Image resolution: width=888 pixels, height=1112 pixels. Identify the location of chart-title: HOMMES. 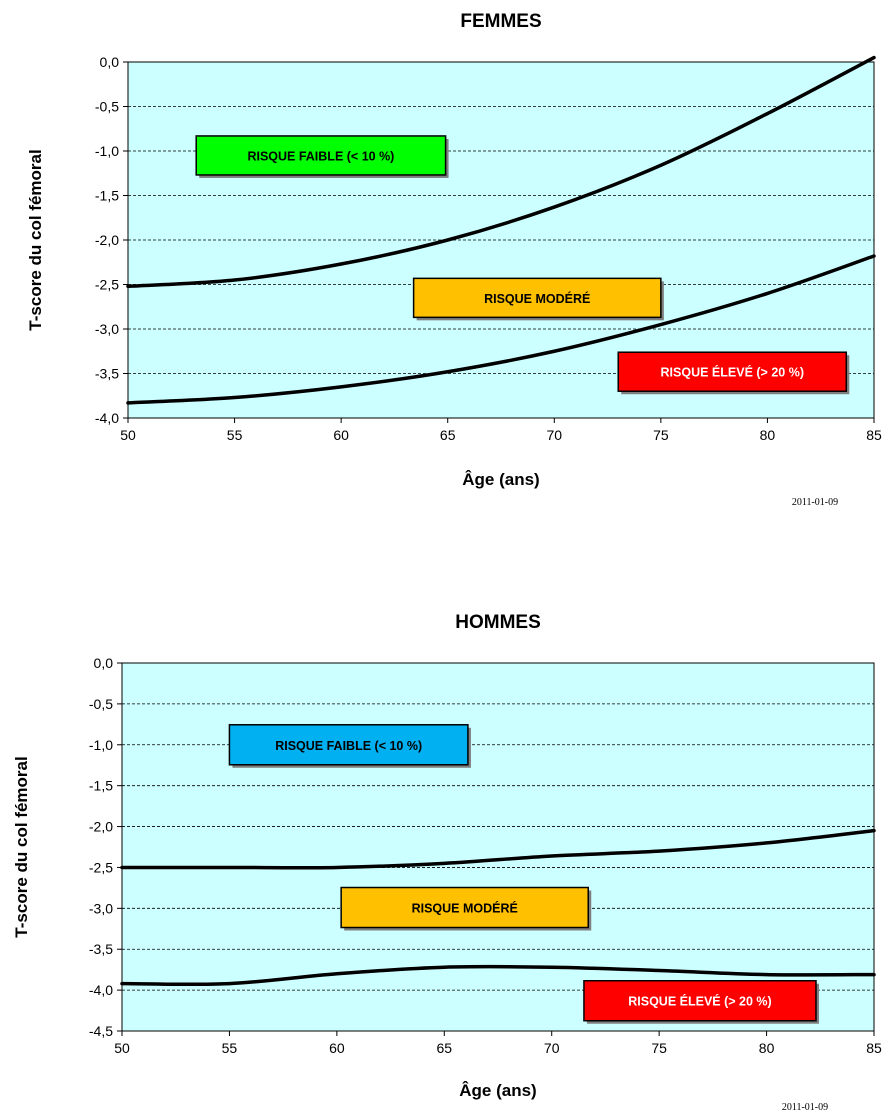
(498, 622).